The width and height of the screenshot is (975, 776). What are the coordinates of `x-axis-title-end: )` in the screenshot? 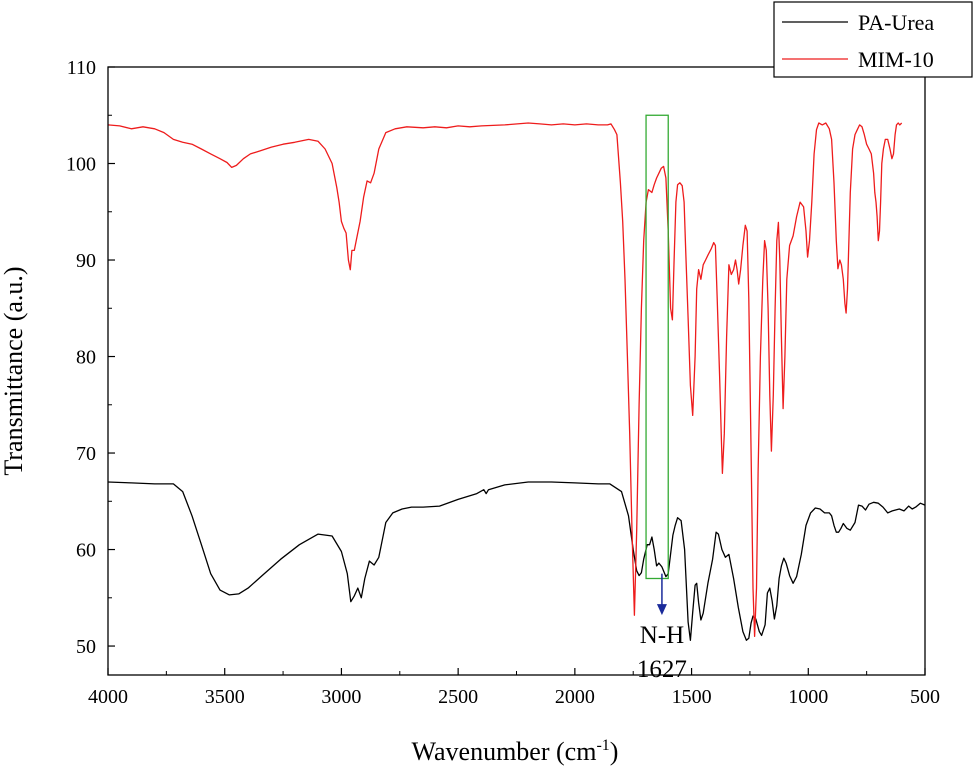 It's located at (614, 751).